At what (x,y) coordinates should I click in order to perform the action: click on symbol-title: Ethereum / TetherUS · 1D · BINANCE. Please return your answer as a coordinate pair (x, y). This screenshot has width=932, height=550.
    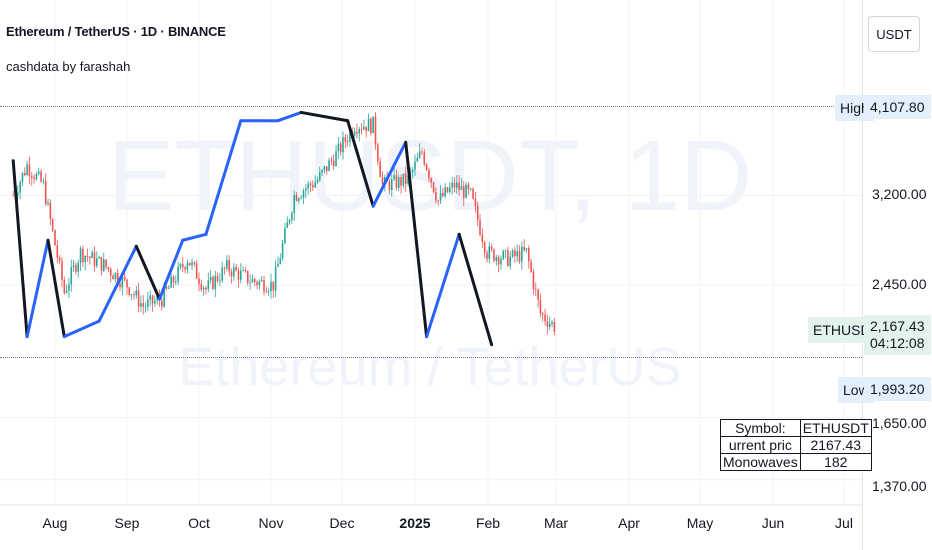
    Looking at the image, I should click on (116, 31).